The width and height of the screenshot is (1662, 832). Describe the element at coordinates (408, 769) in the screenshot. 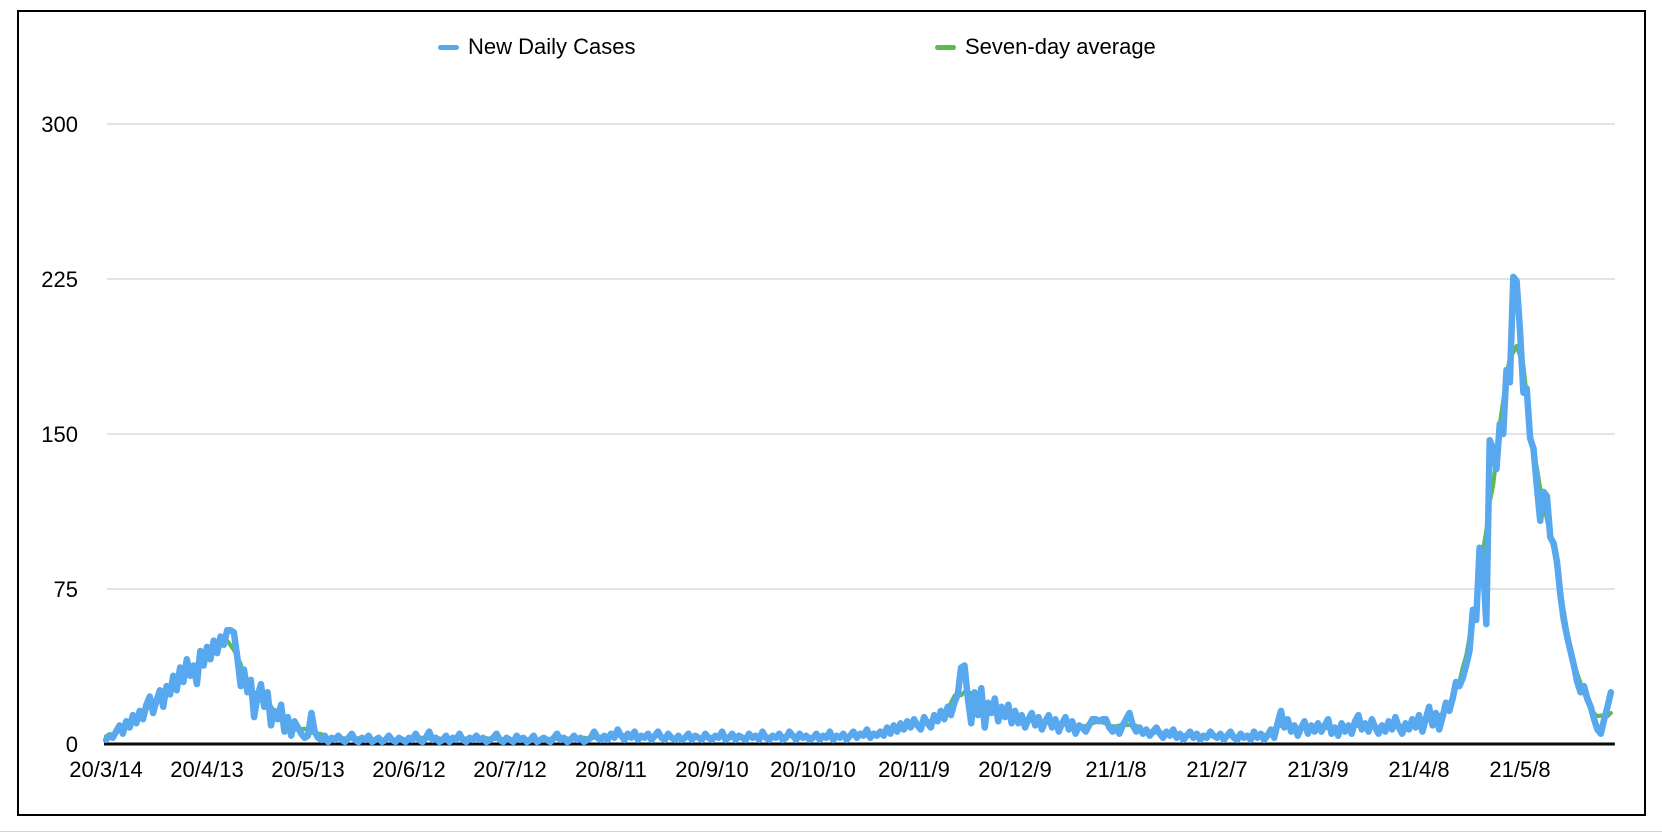

I see `x-tick-label-3: 20/6/12` at that location.